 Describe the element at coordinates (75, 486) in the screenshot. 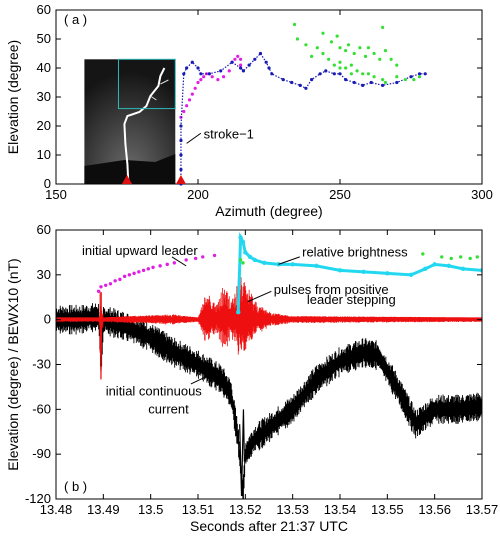

I see `panel-label: ( b )` at that location.